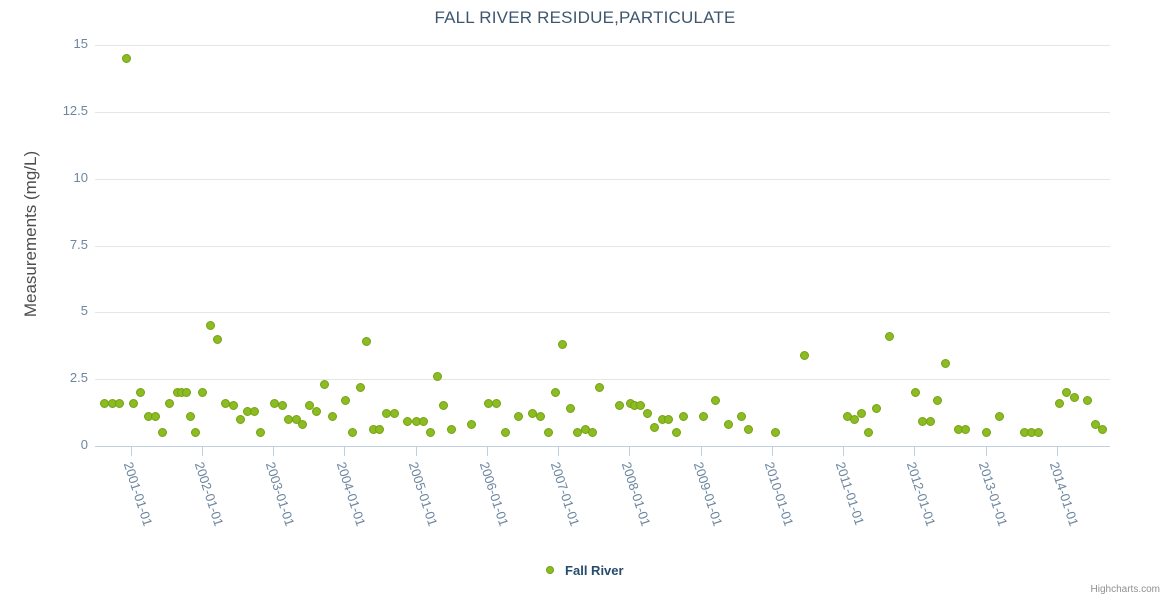  I want to click on x-tick-label: 2009-01-01, so click(708, 494).